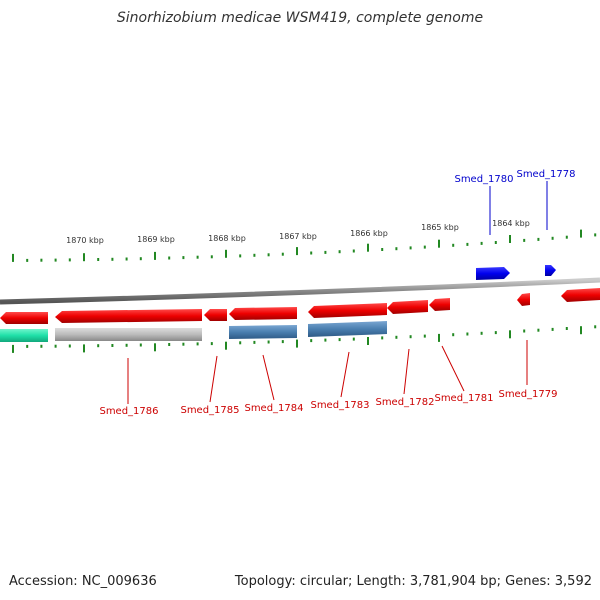  I want to click on scale-label-1870: 1870 kbp, so click(85, 240).